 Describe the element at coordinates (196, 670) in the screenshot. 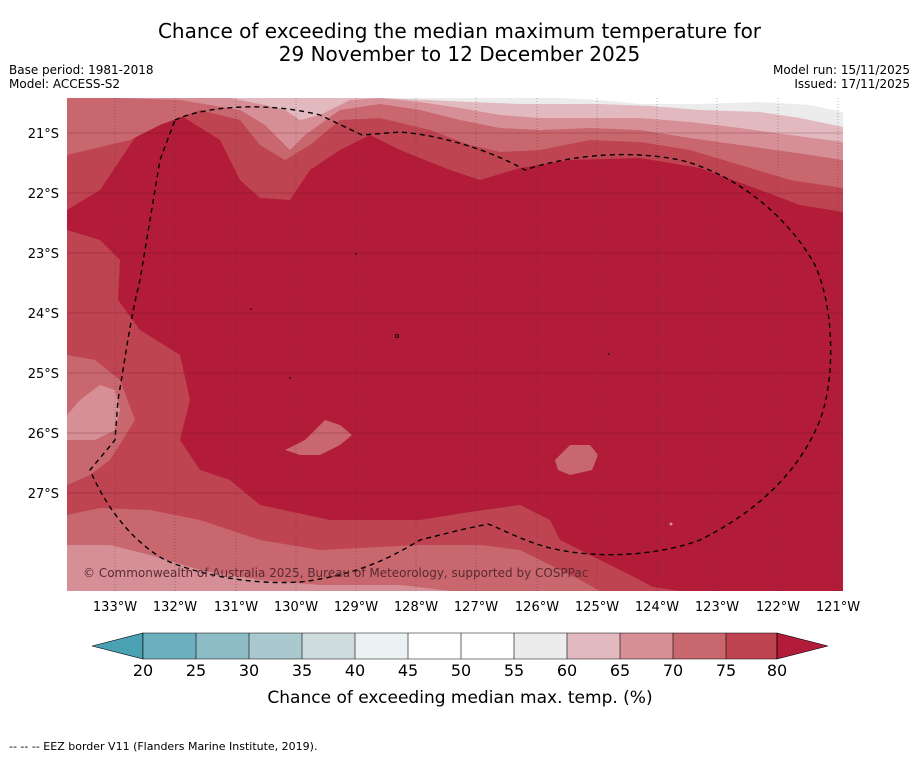

I see `colorbar-tick: 25` at that location.